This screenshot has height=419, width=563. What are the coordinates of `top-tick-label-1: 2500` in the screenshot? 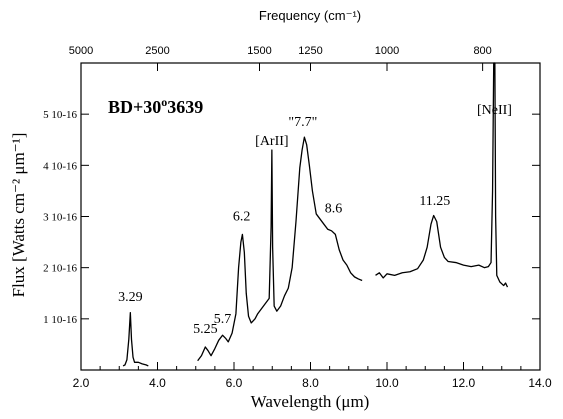 It's located at (157, 51).